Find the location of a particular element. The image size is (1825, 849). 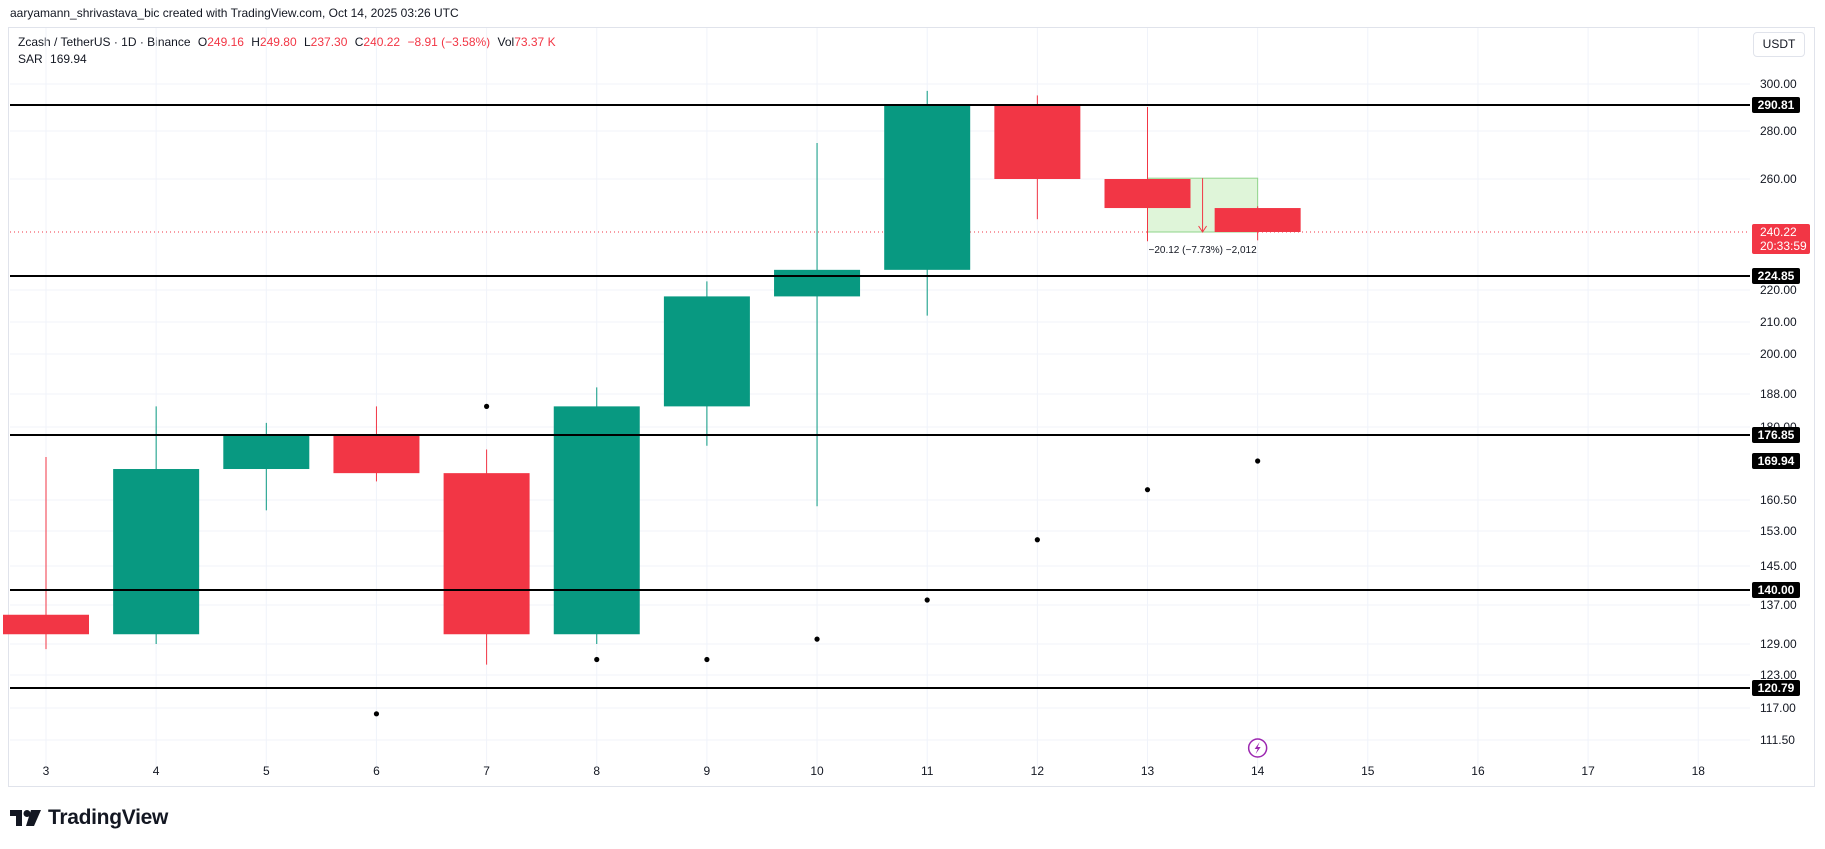

x-tick-label: 4 is located at coordinates (156, 771).